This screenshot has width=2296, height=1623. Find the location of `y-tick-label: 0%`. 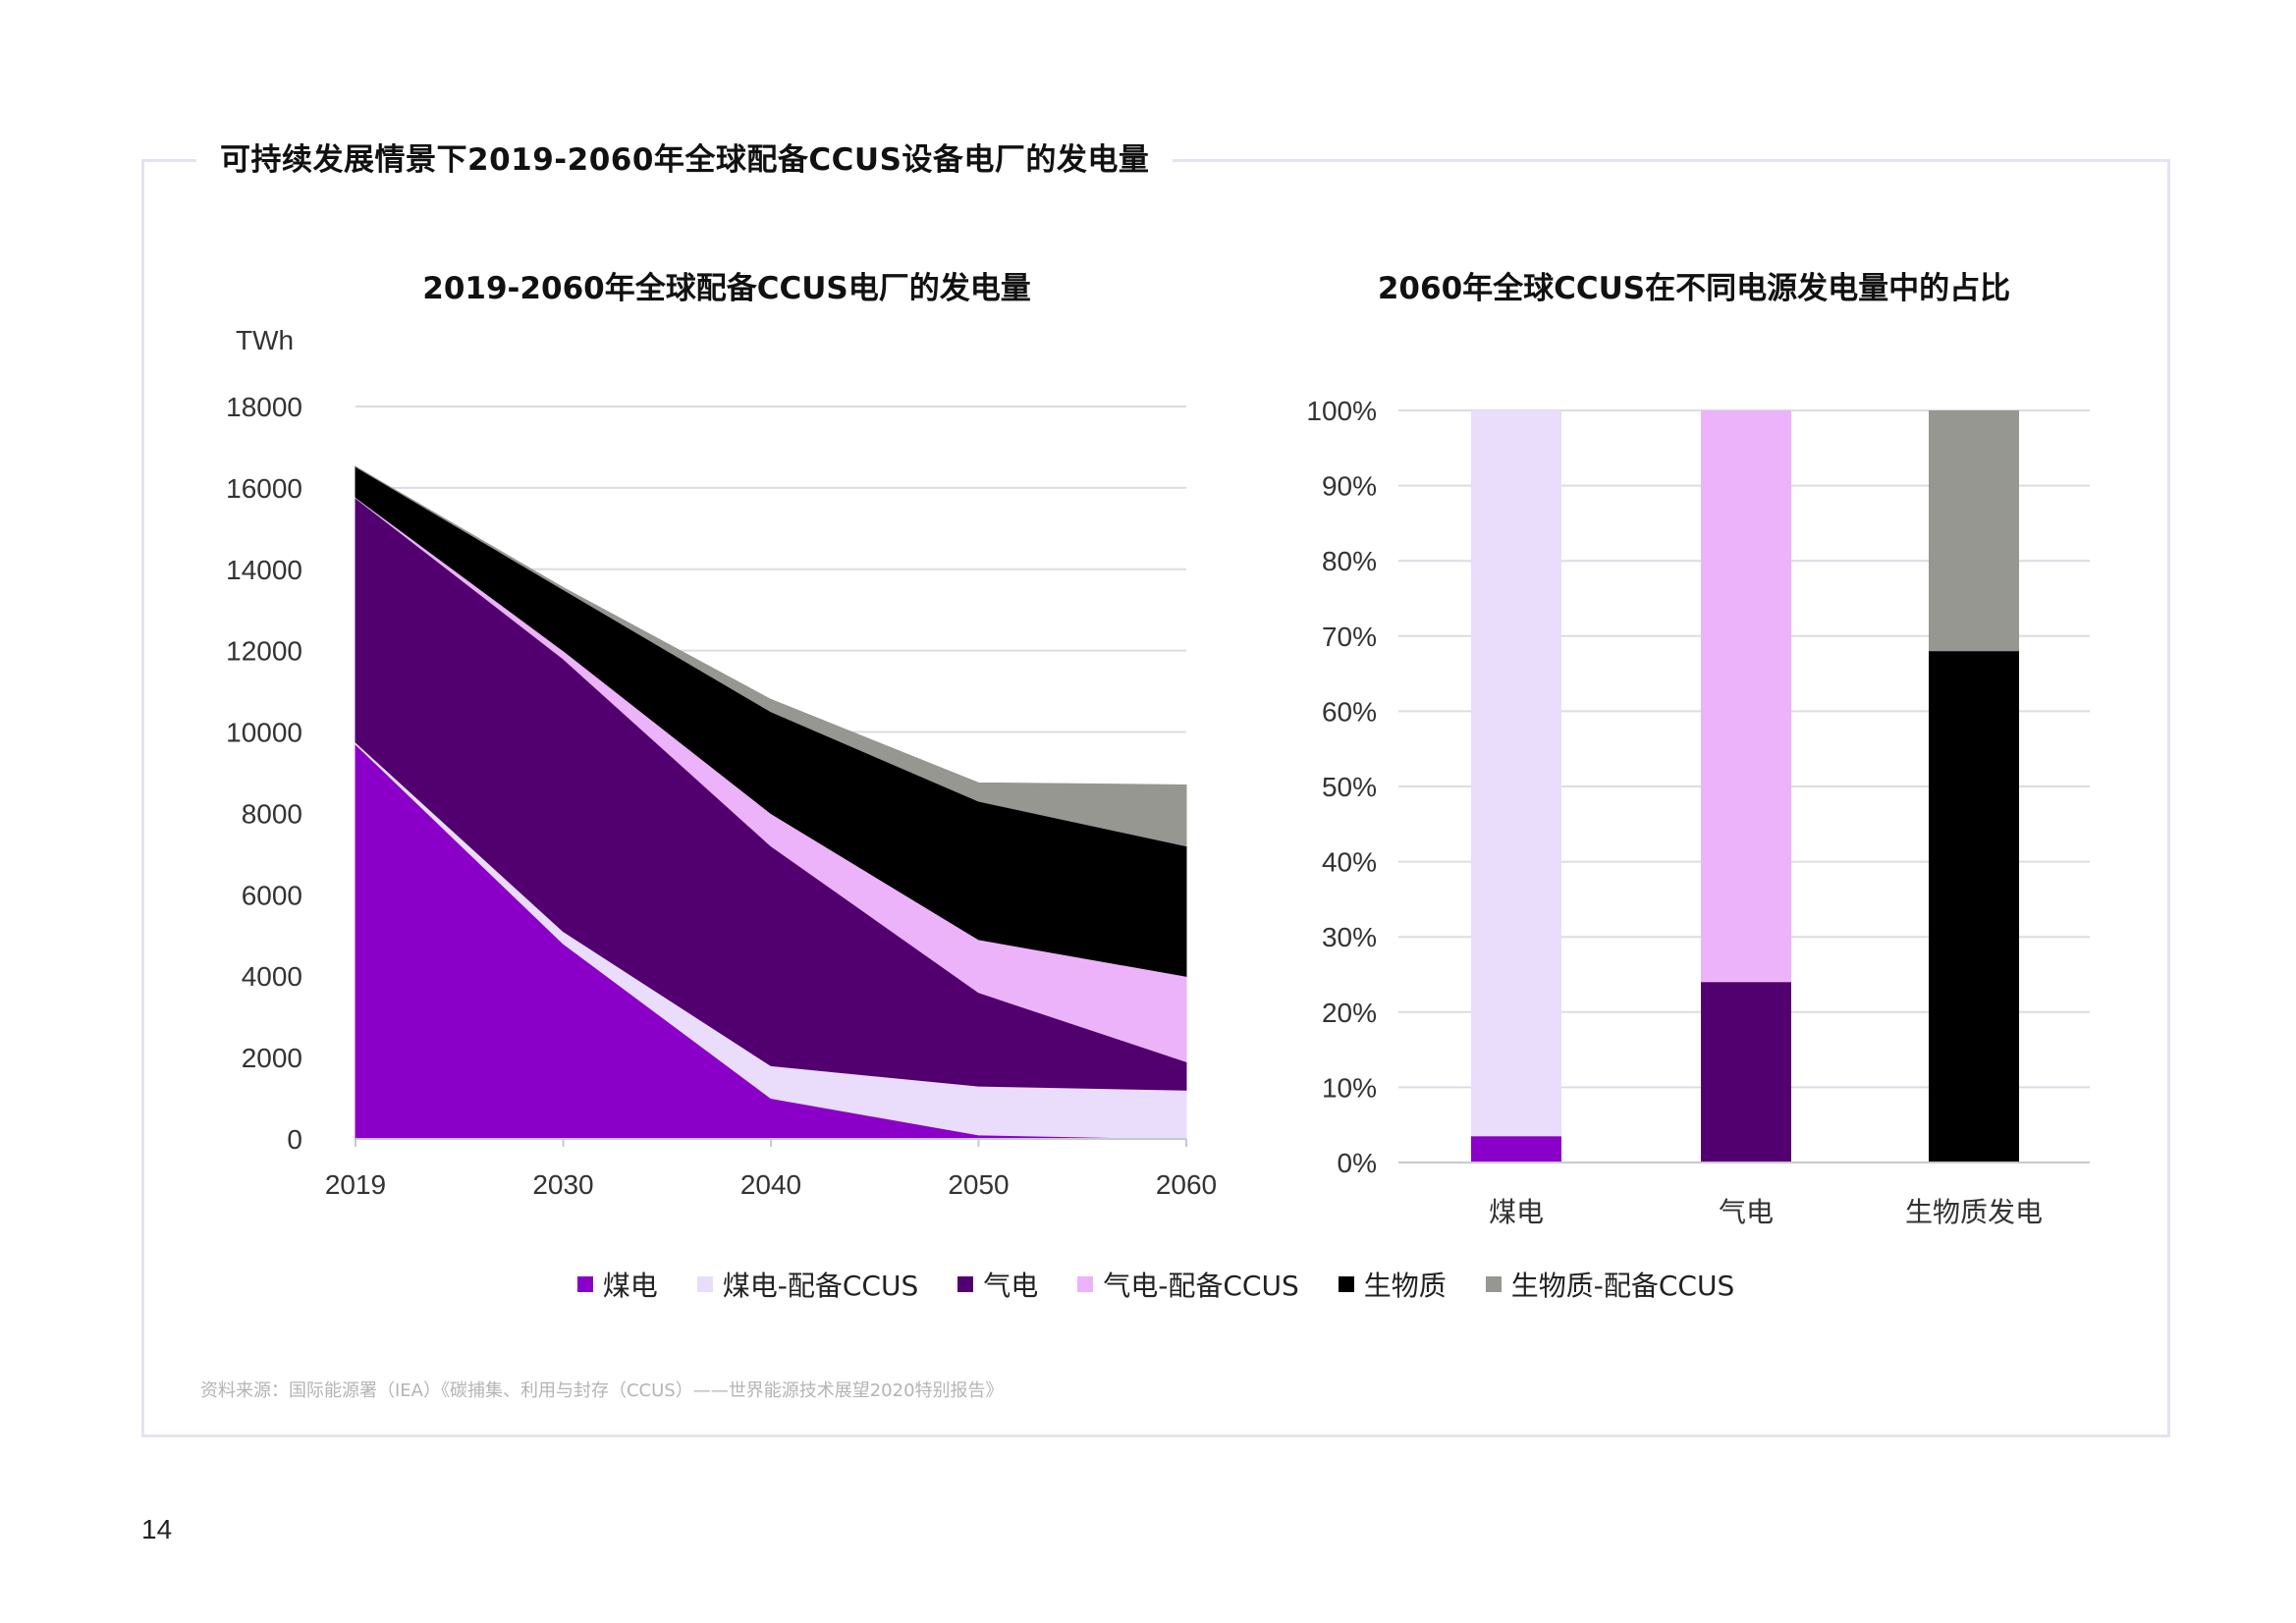

y-tick-label: 0% is located at coordinates (1357, 1163).